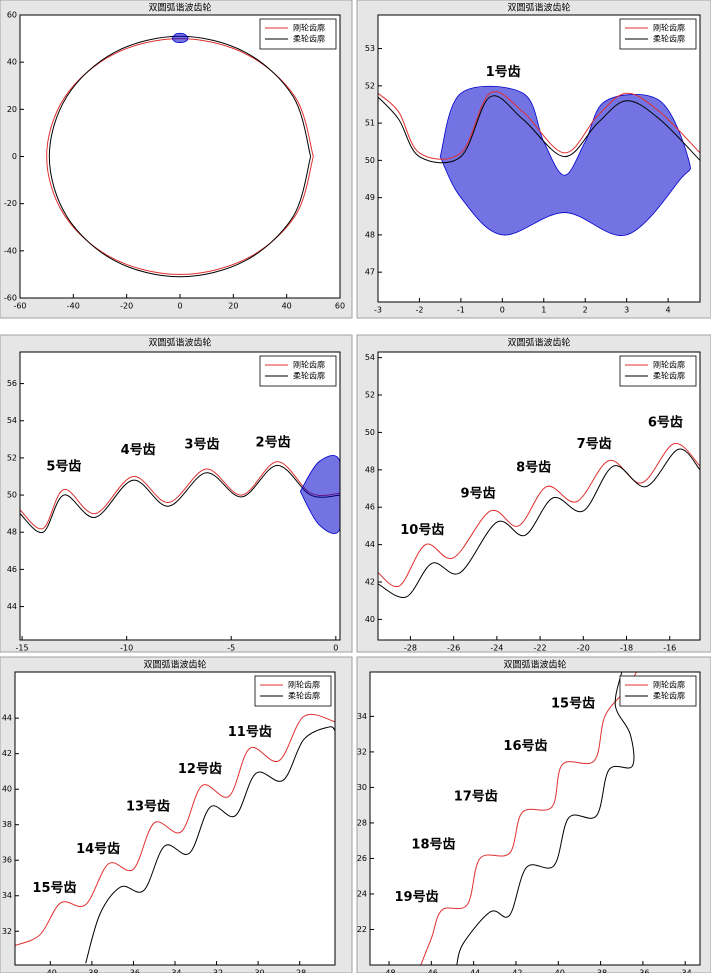  Describe the element at coordinates (12, 420) in the screenshot. I see `y-tick-label: 54` at that location.